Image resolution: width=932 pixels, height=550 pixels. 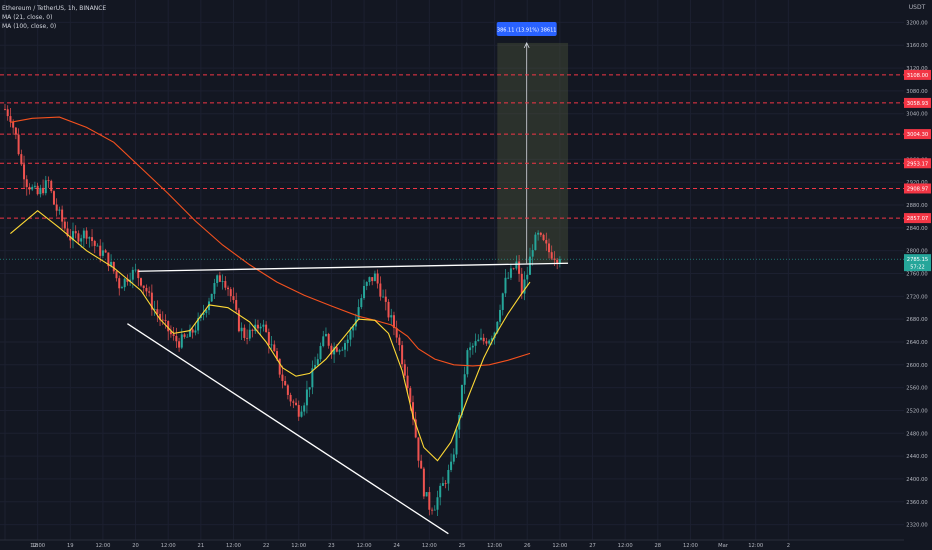 I want to click on time-tick-label: 2, so click(x=788, y=546).